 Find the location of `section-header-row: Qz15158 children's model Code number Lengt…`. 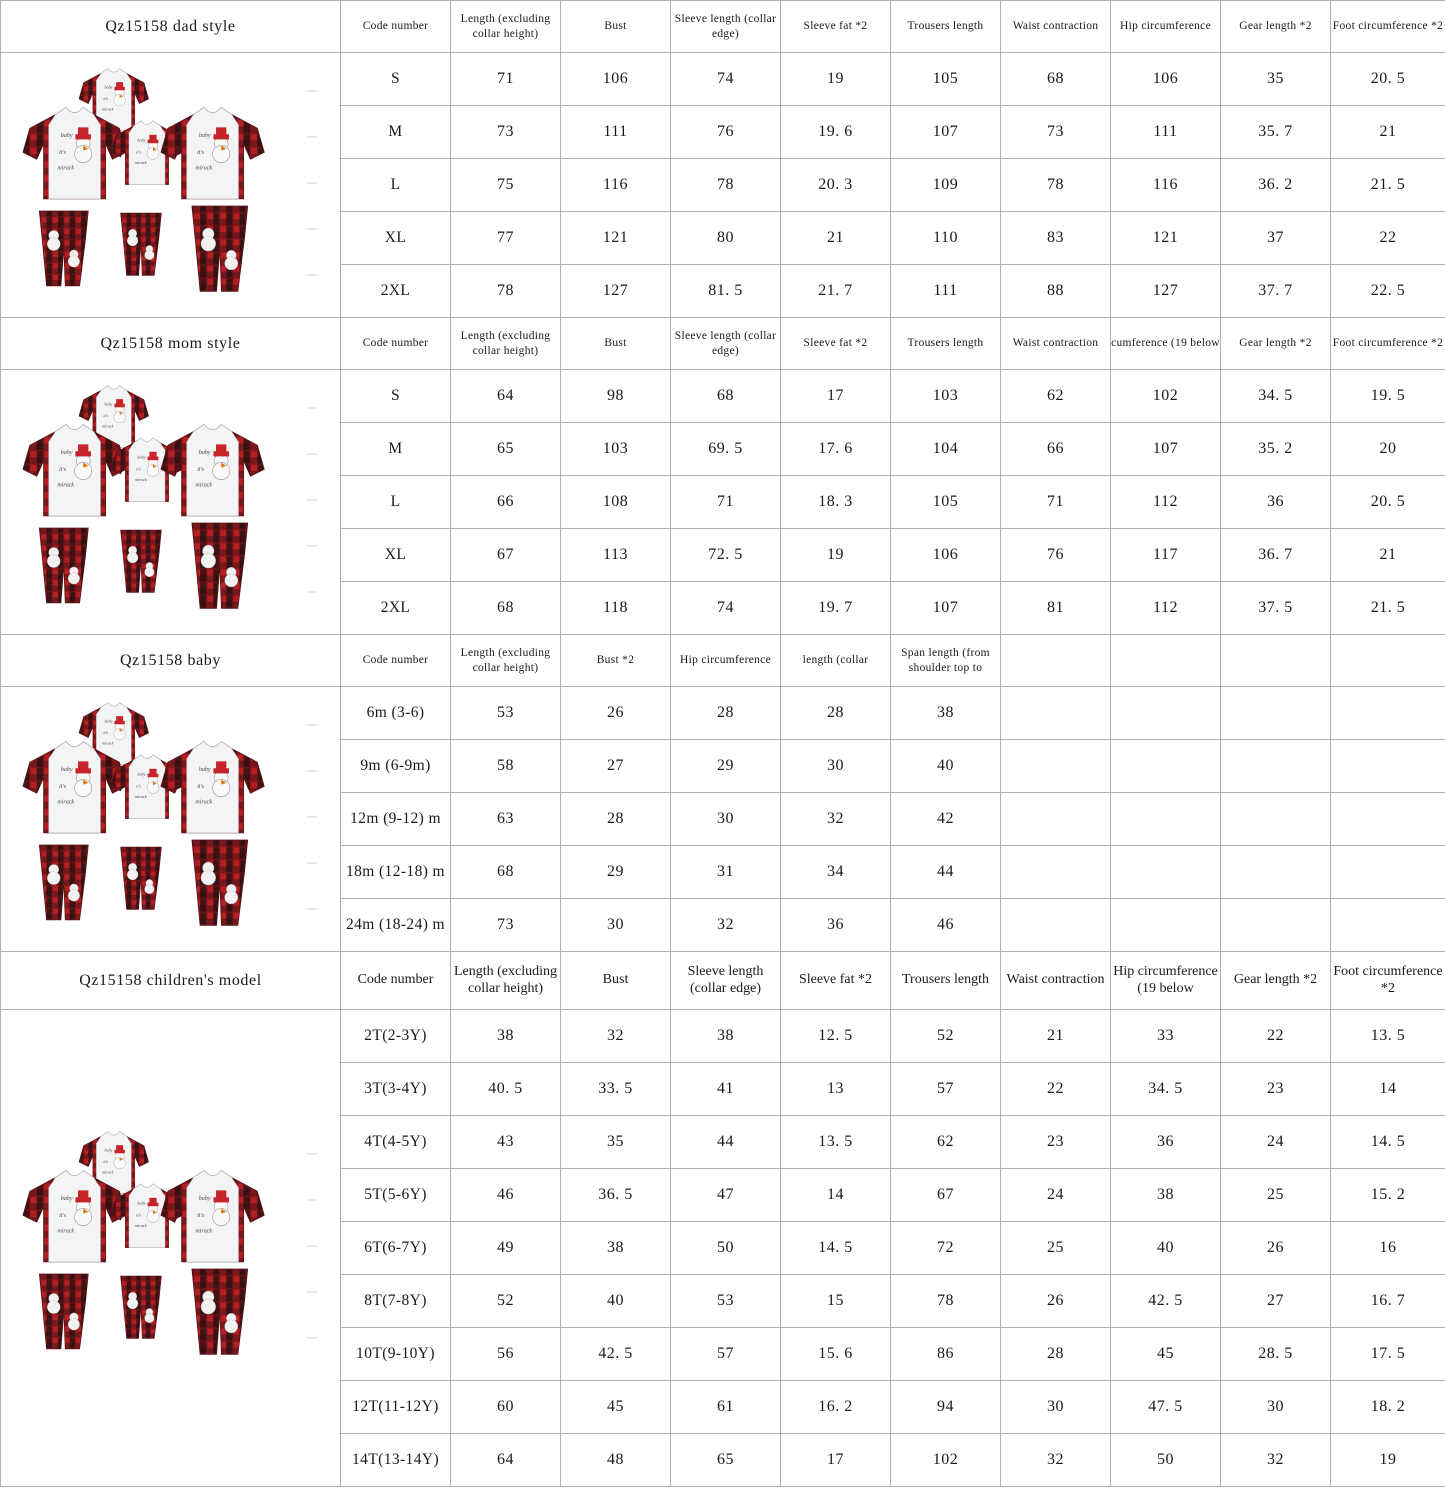

section-header-row: Qz15158 children's model Code number Lengt… is located at coordinates (722, 980).